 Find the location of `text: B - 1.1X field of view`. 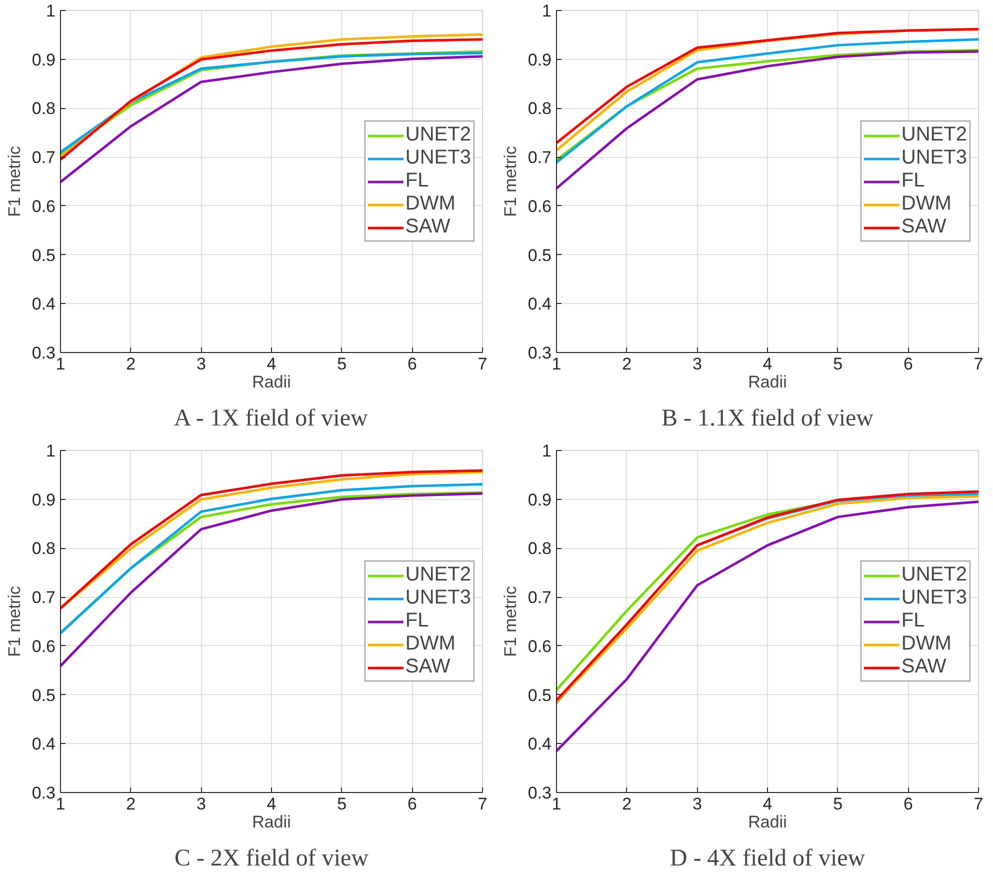

text: B - 1.1X field of view is located at coordinates (768, 419).